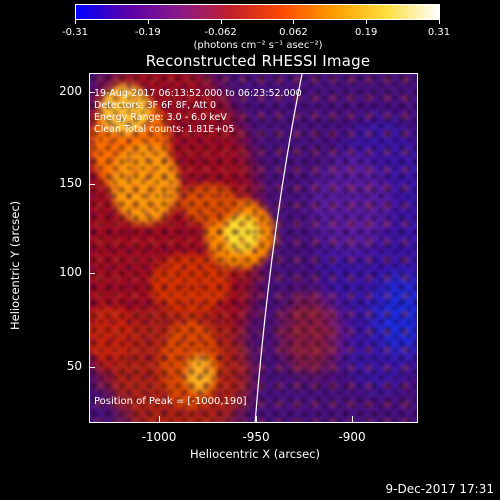 This screenshot has width=500, height=500. Describe the element at coordinates (198, 93) in the screenshot. I see `info-time-range: 19-Aug-2017 06:13:52.000 to 06:23:52.000` at that location.